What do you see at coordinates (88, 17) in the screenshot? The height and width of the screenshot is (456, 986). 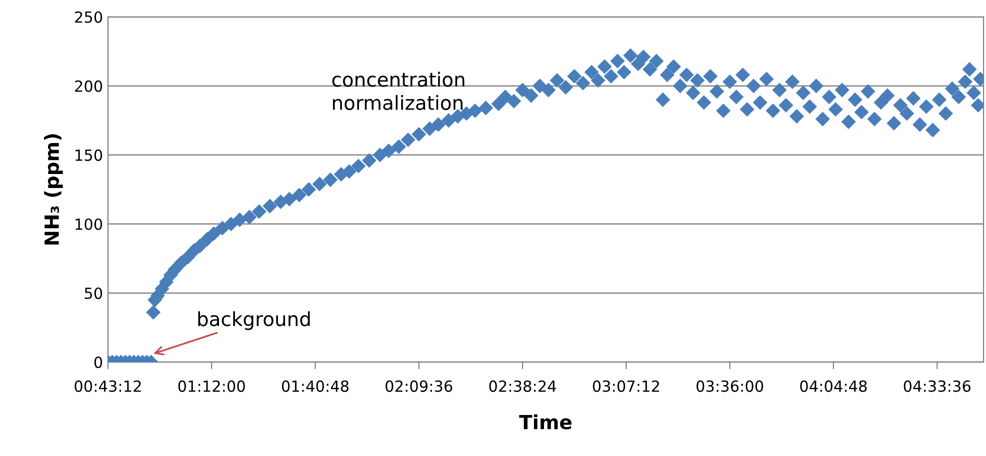 I see `y-tick-label: 250` at bounding box center [88, 17].